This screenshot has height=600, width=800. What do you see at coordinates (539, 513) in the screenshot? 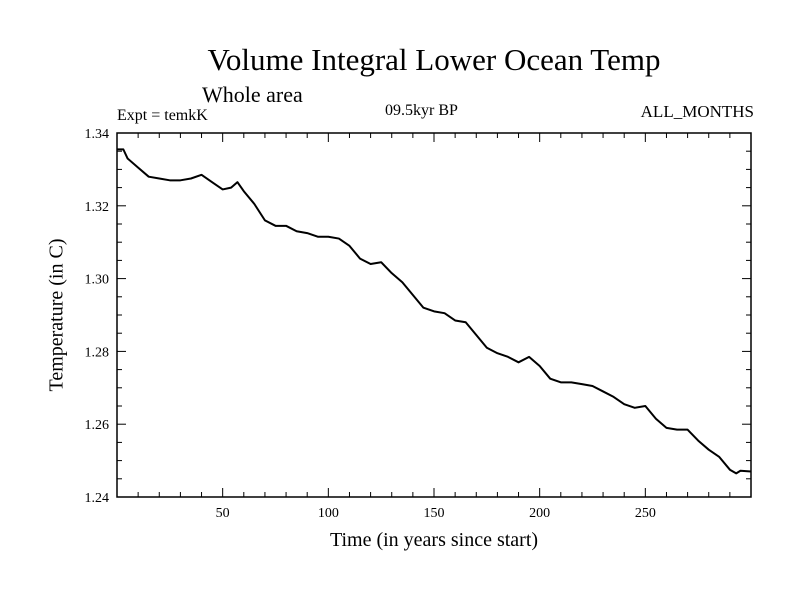
I see `x-tick-label: 200` at bounding box center [539, 513].